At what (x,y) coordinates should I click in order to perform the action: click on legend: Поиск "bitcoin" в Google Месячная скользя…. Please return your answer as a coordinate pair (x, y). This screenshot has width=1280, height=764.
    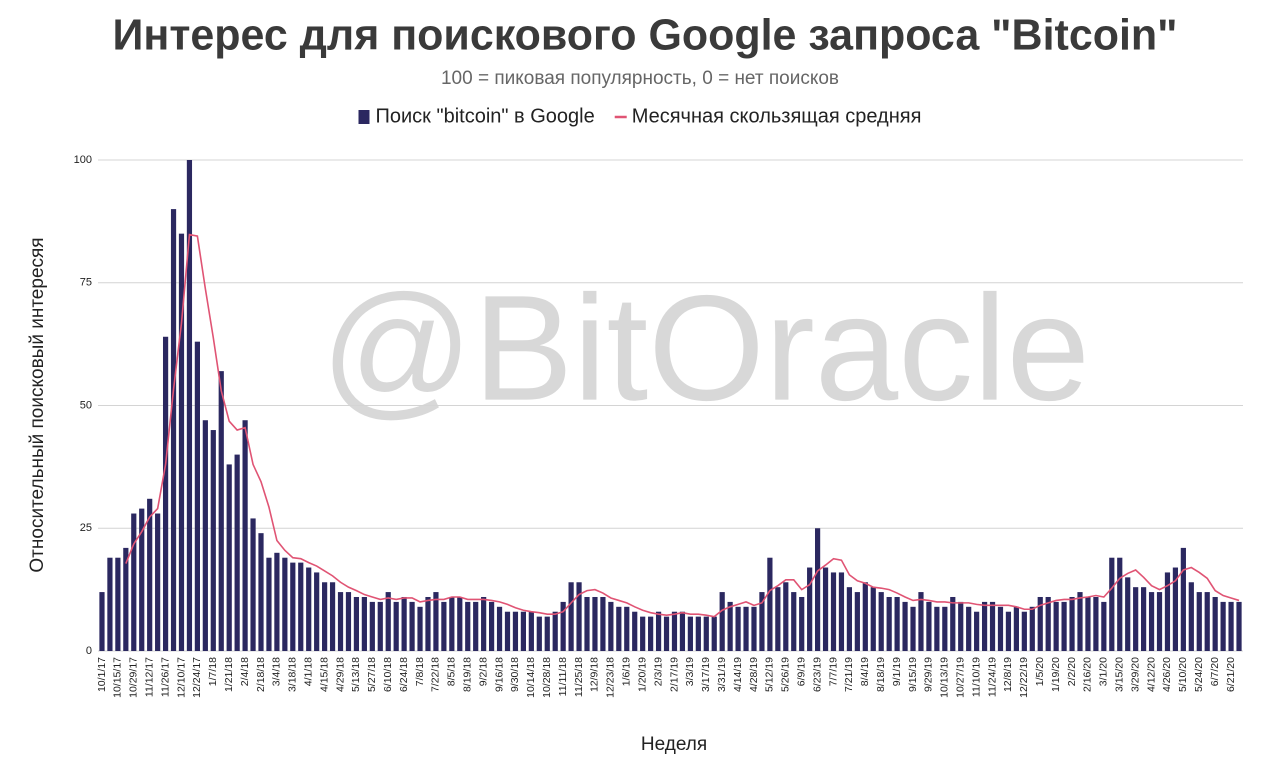
    Looking at the image, I should click on (639, 116).